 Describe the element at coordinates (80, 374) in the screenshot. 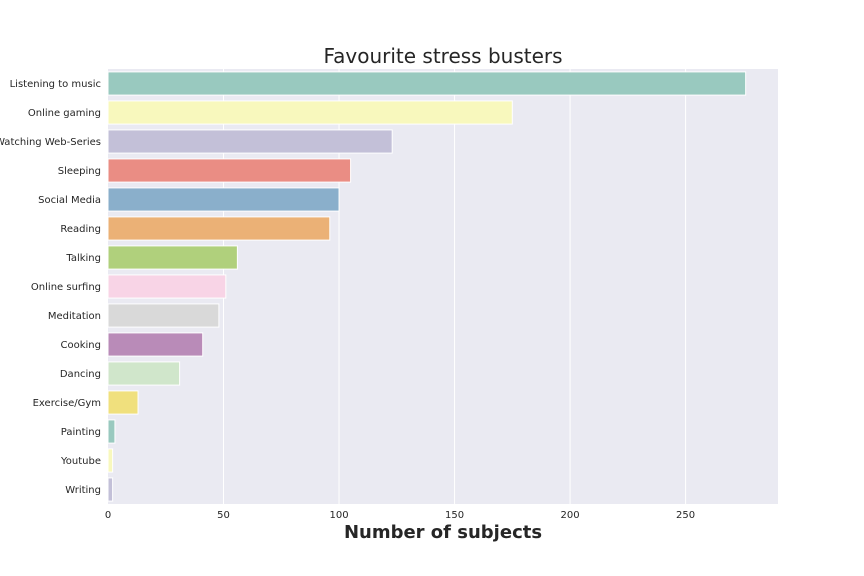

I see `y-tick-label: Dancing` at that location.